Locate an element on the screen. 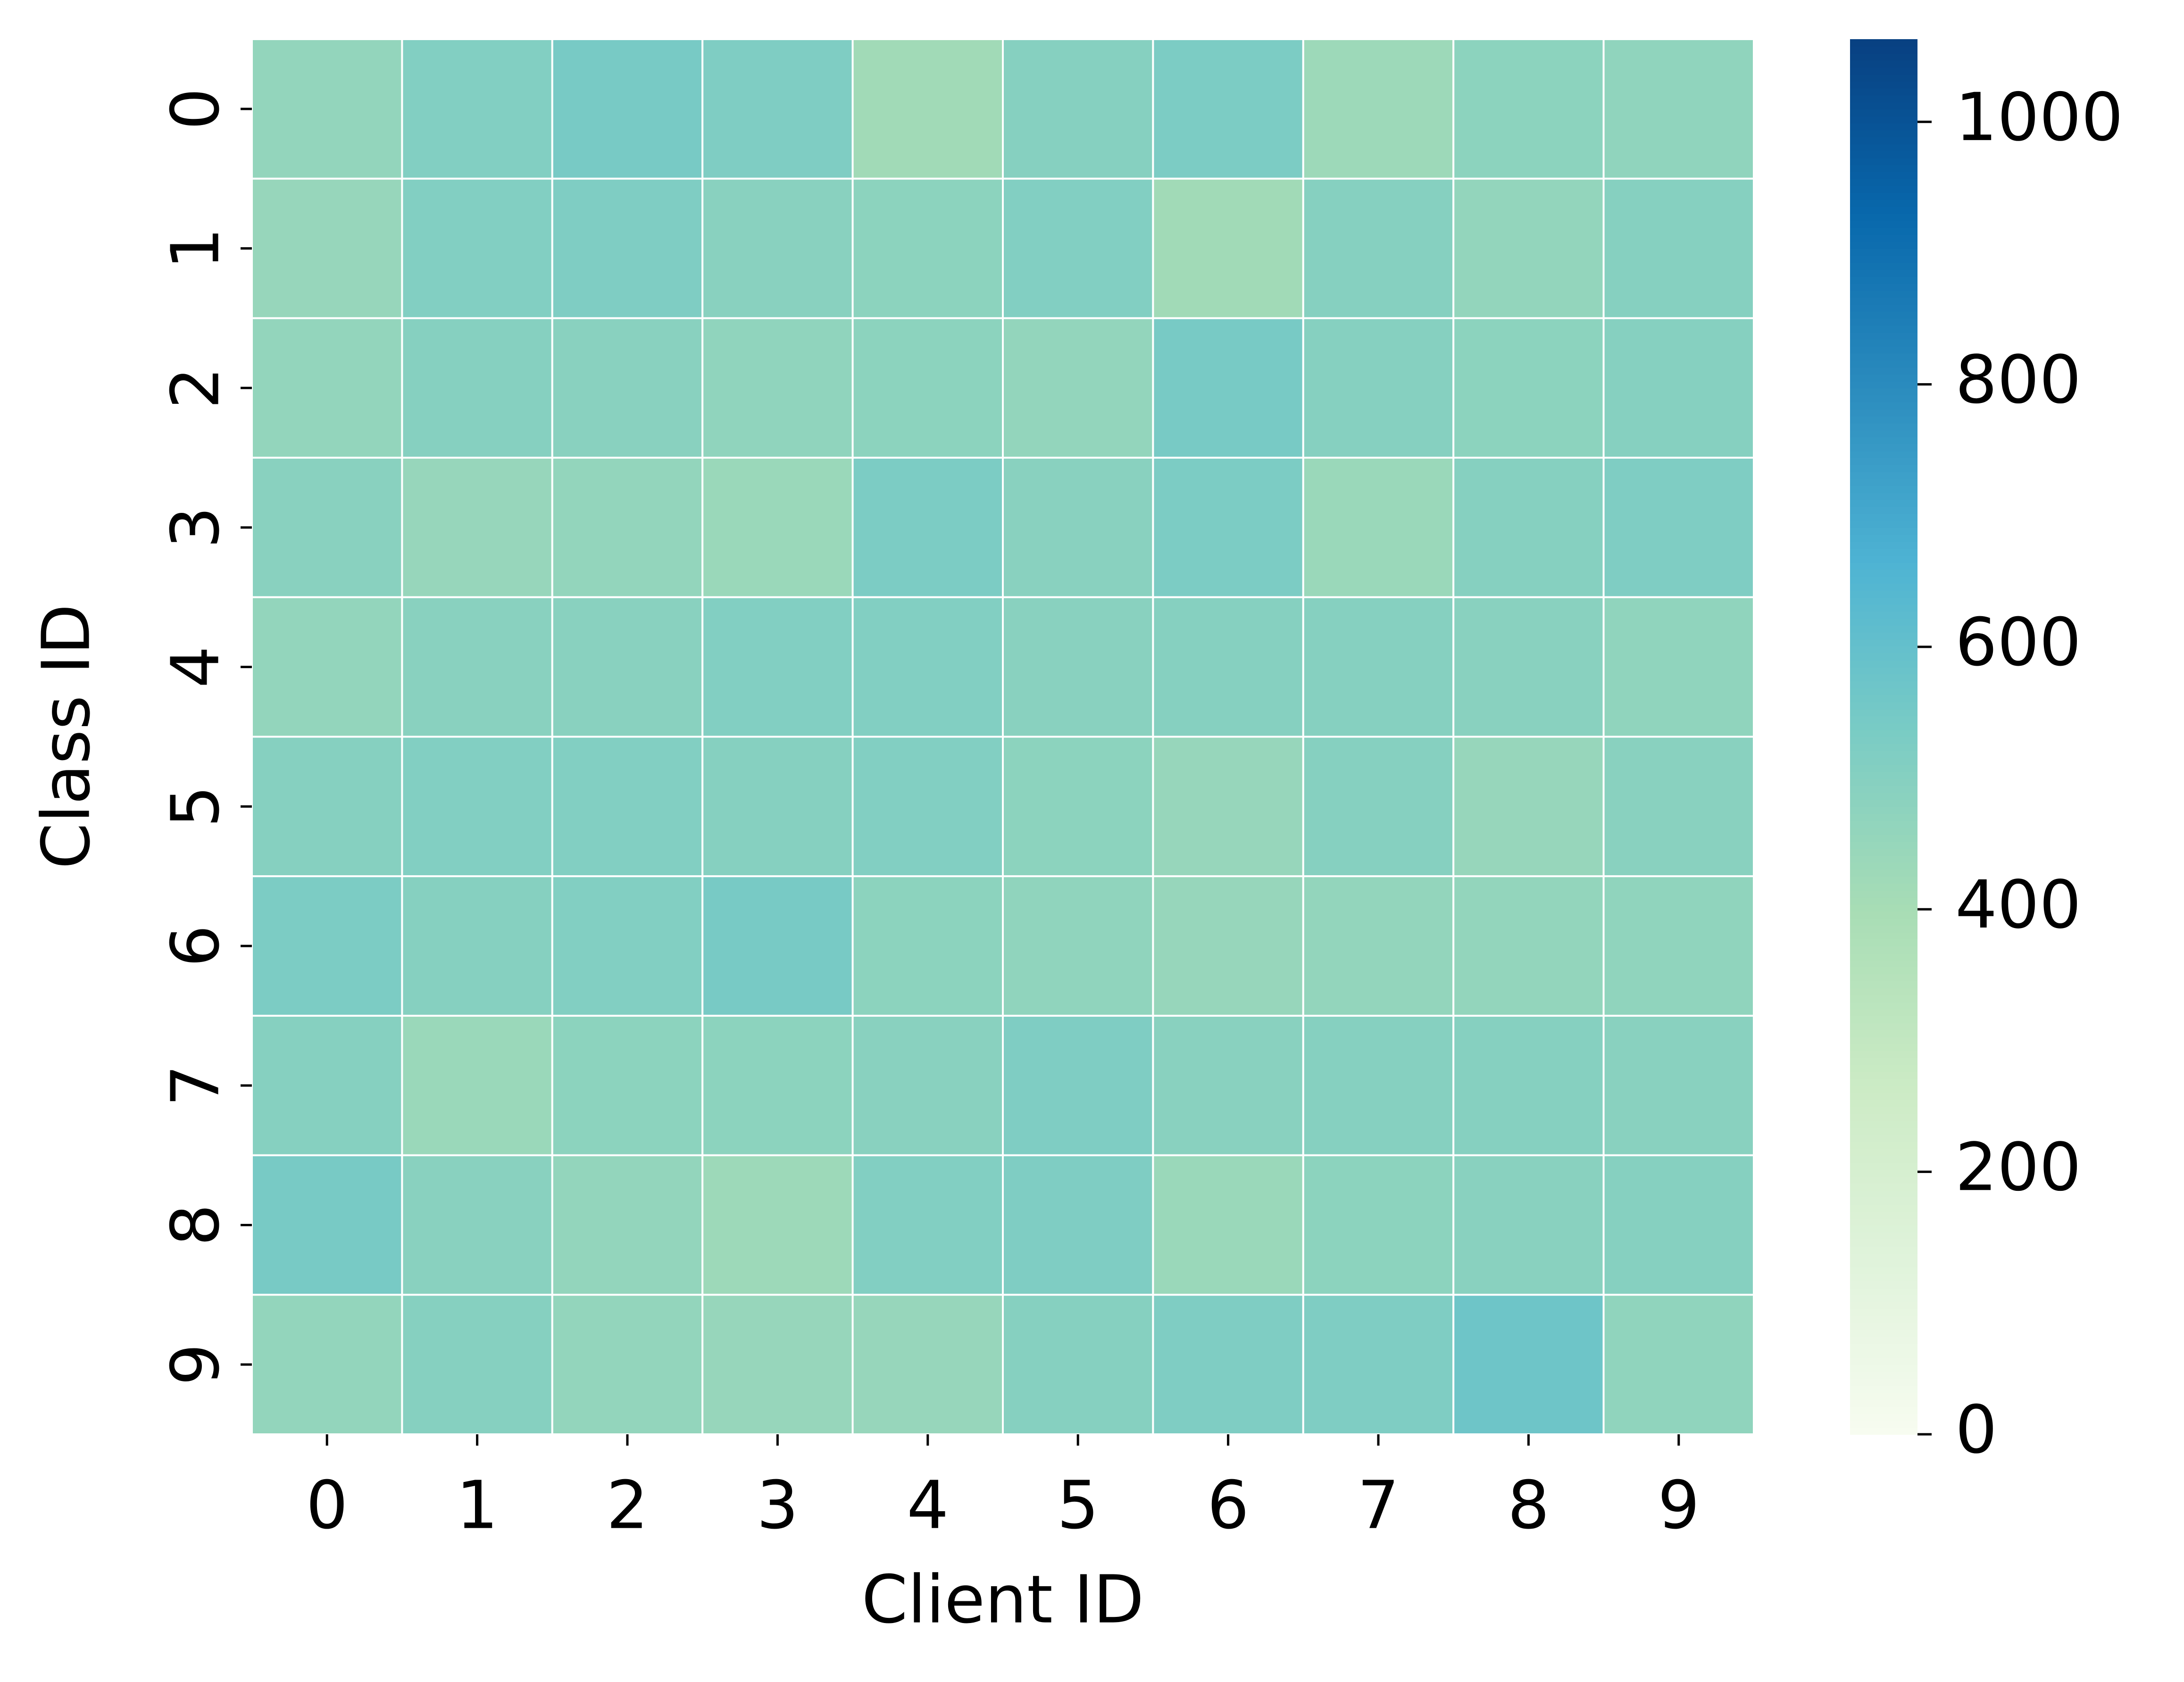  y-tick-label: 9 is located at coordinates (196, 1365).